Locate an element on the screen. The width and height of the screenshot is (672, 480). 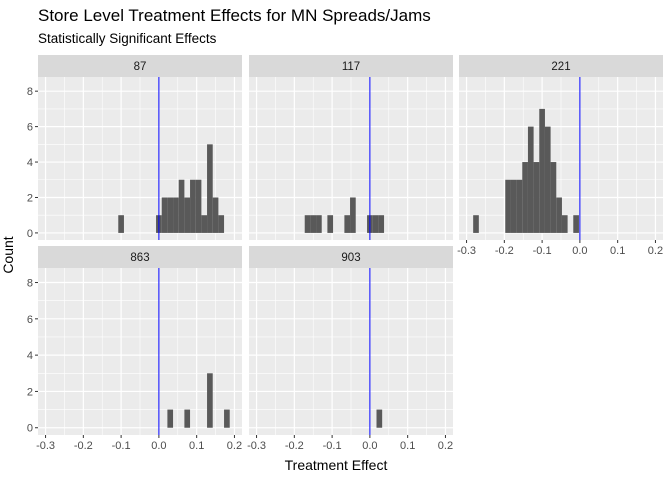
panel-863-strip is located at coordinates (140, 257).